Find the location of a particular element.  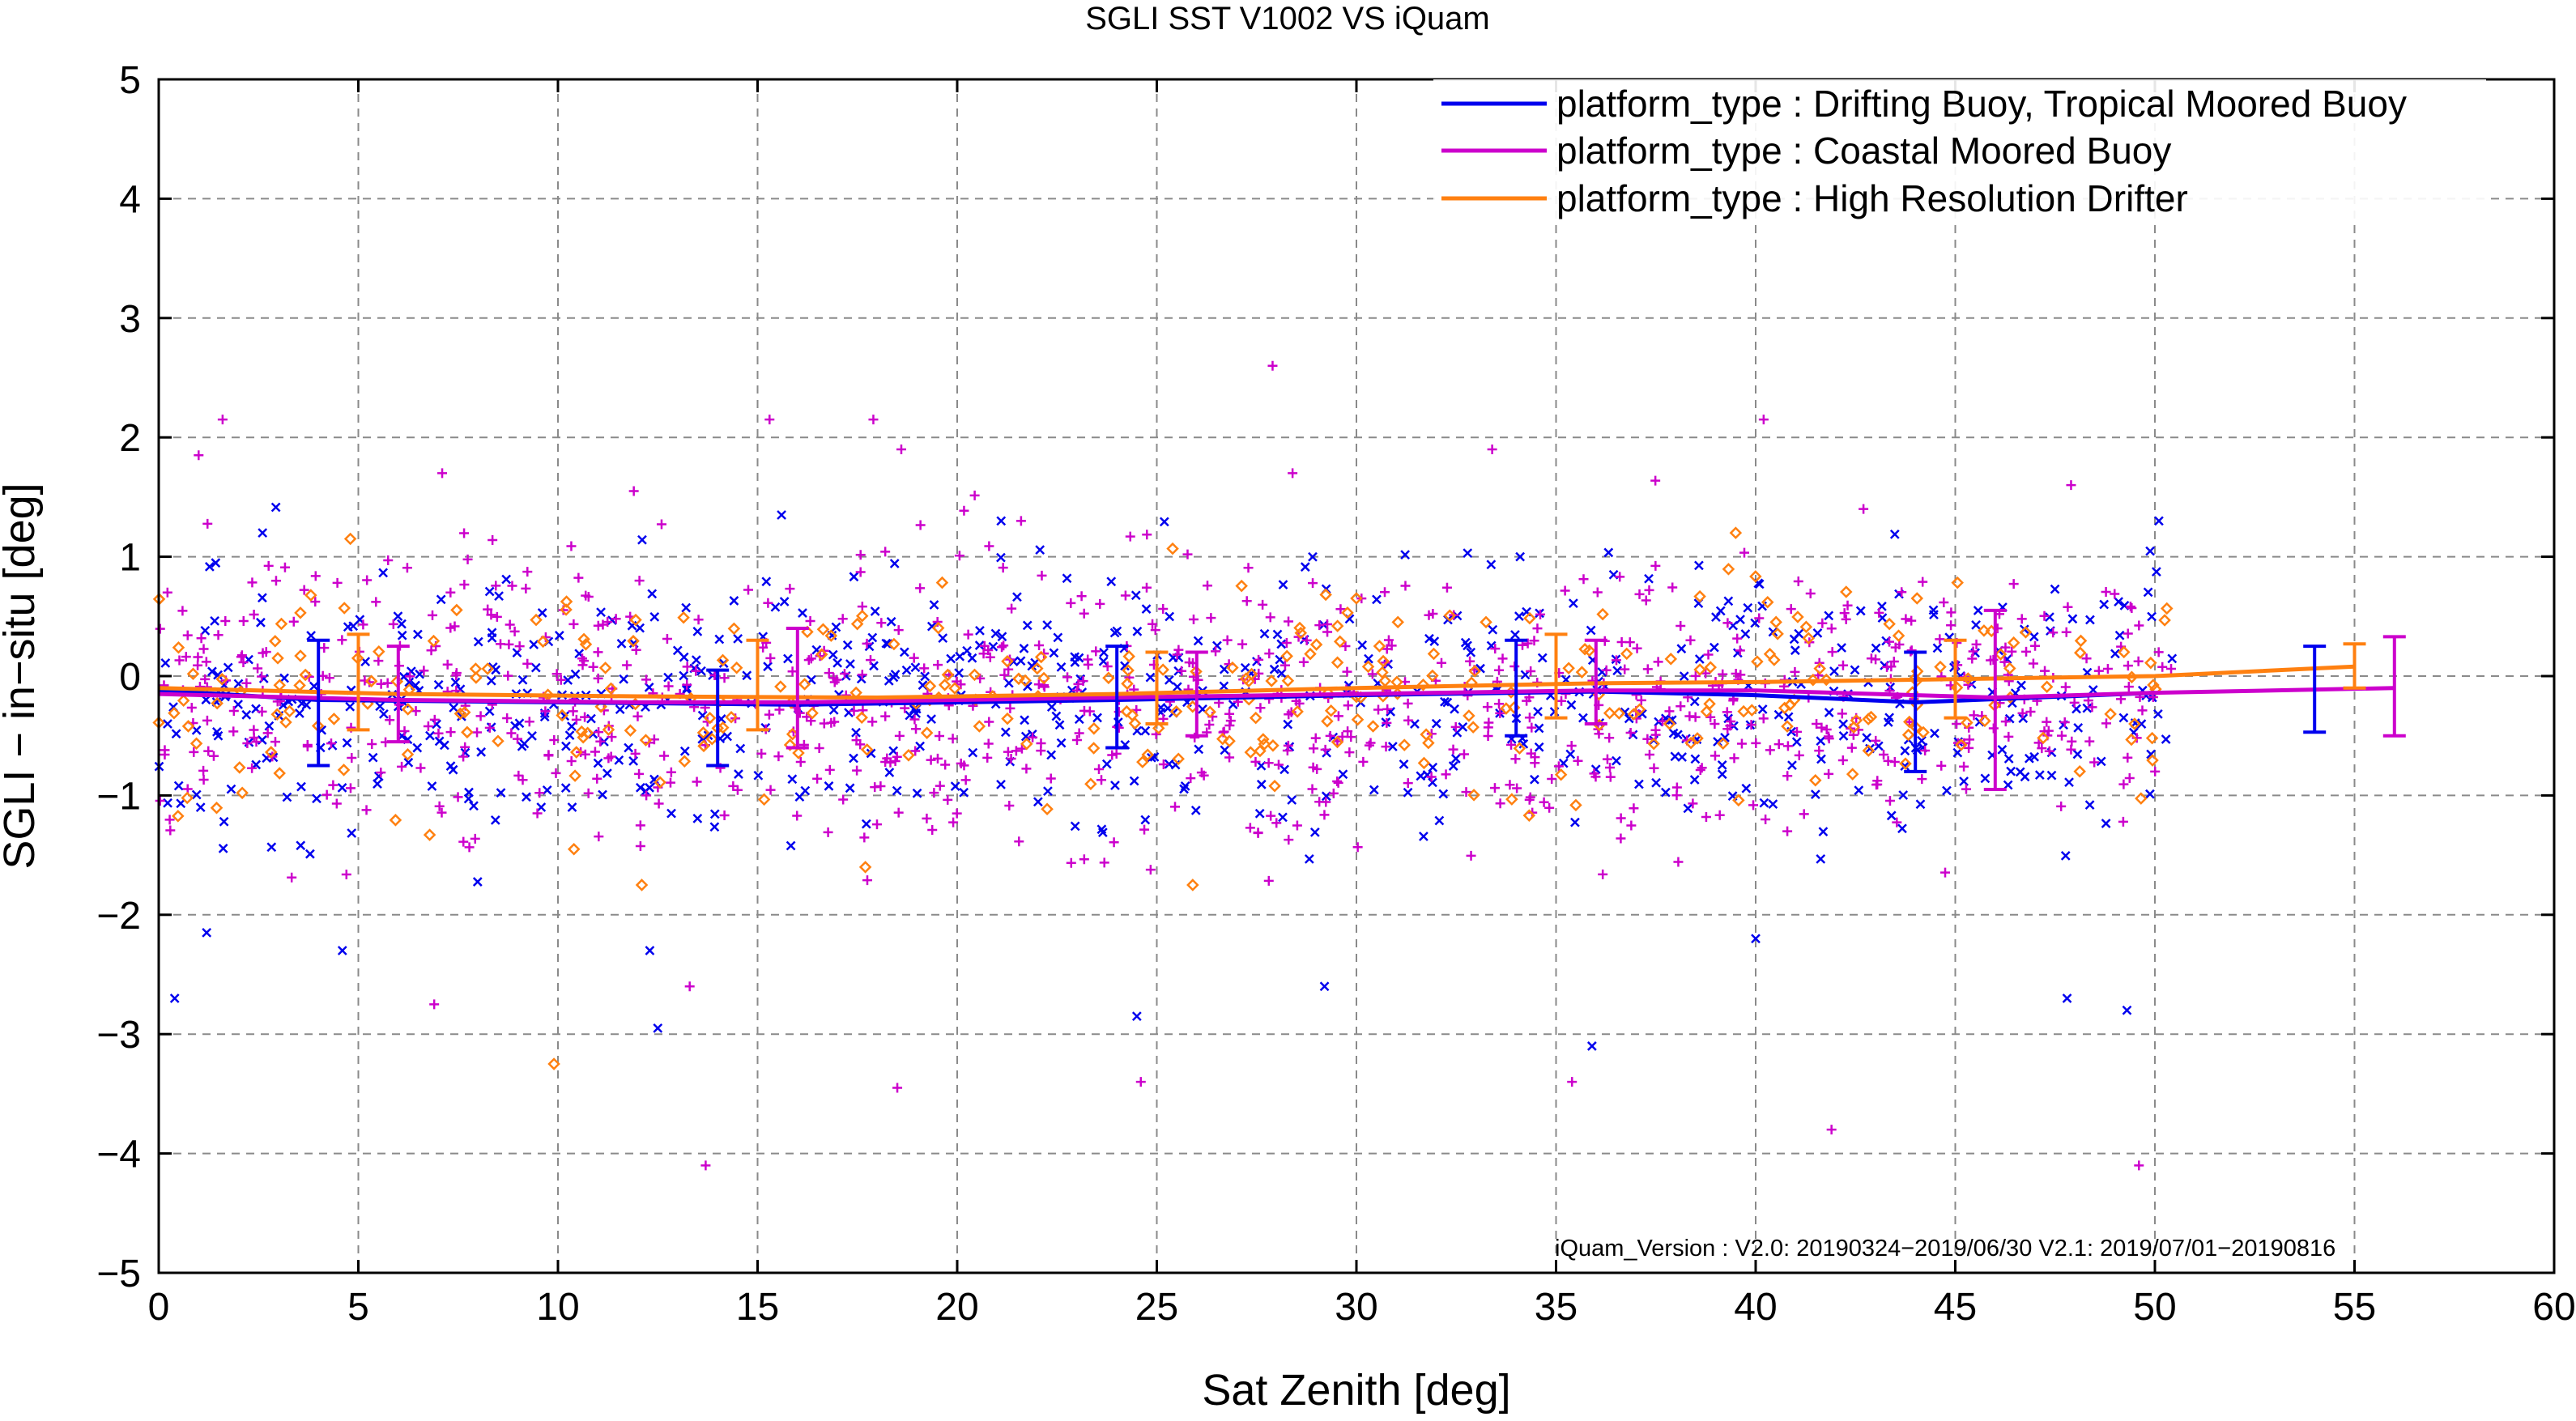

x-tick-label: 55 is located at coordinates (2354, 1307).